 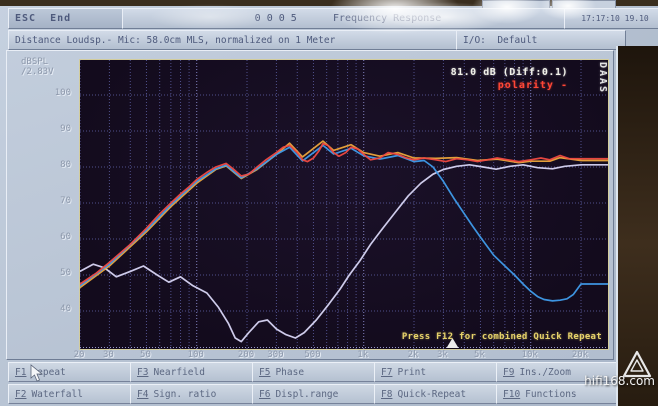 I want to click on x-tick-label: 50, so click(x=145, y=355).